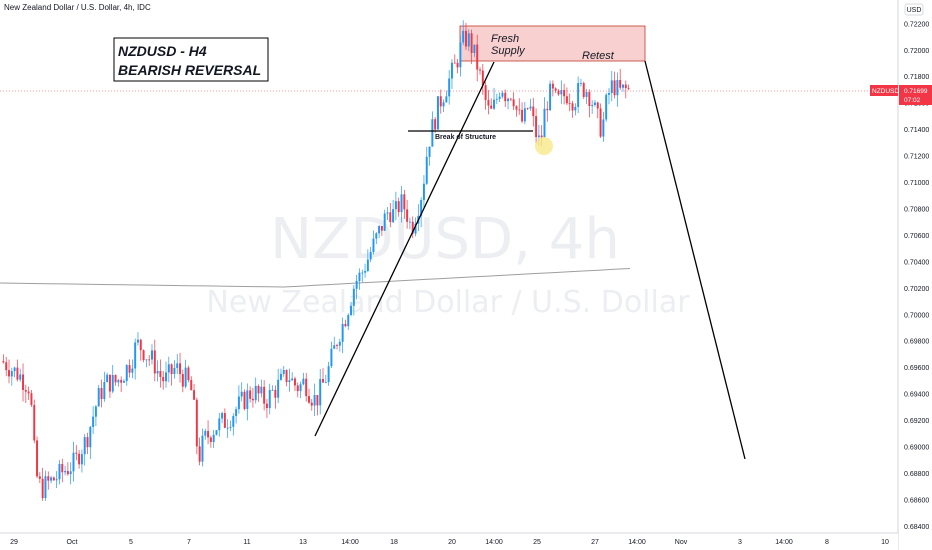  Describe the element at coordinates (449, 541) in the screenshot. I see `time-axis-background` at that location.